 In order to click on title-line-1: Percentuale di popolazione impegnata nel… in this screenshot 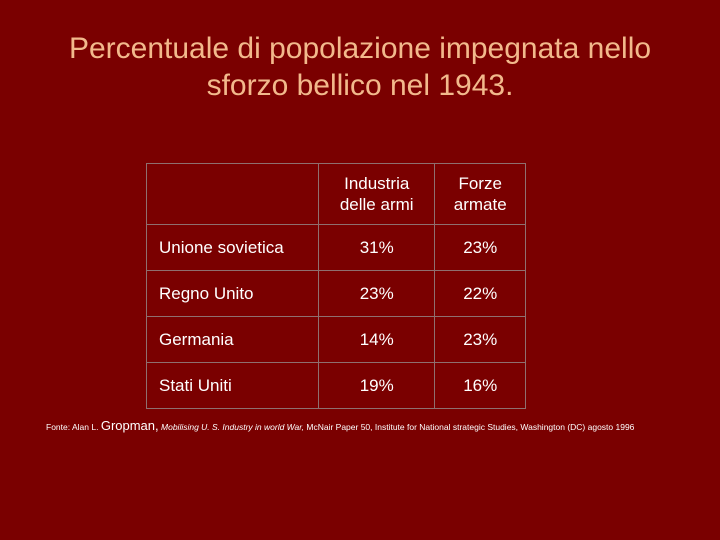, I will do `click(360, 48)`.